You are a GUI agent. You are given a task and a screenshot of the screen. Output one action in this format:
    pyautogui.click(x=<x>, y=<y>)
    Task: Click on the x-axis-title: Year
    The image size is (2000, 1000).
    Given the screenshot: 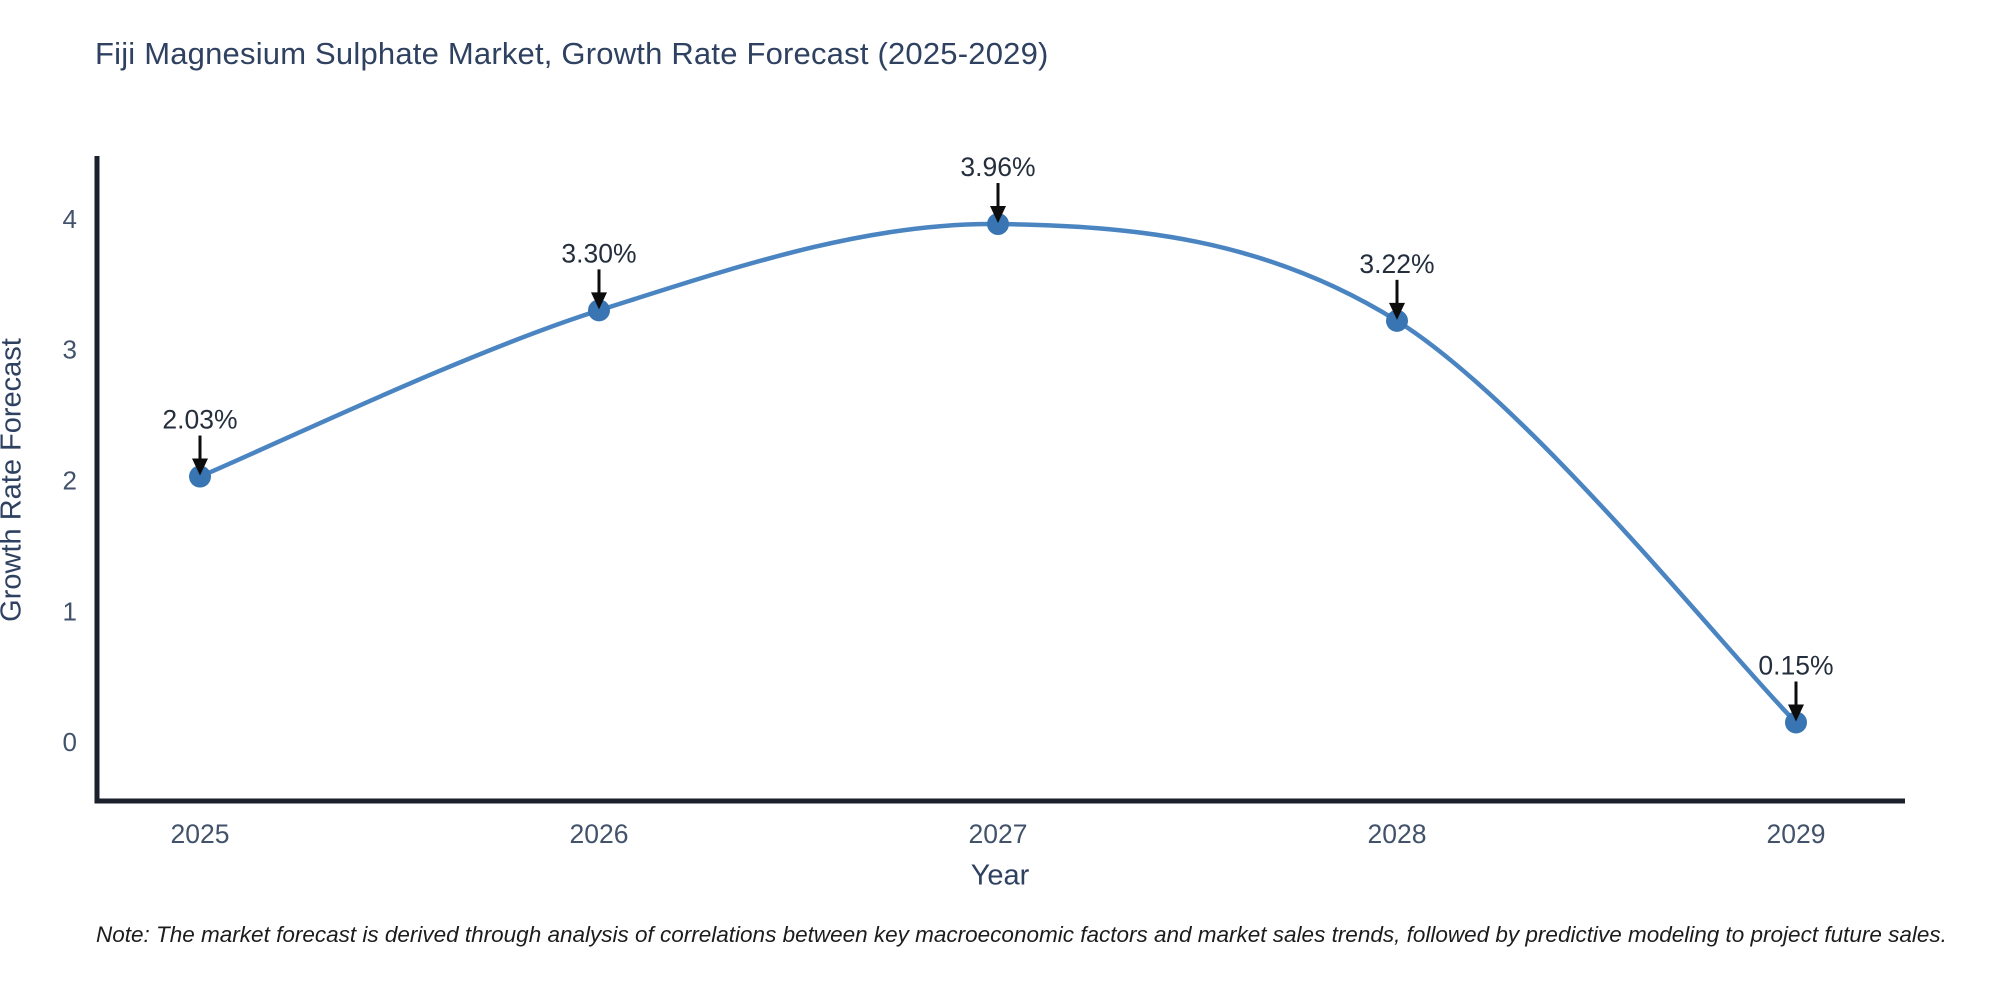 What is the action you would take?
    pyautogui.click(x=1000, y=875)
    